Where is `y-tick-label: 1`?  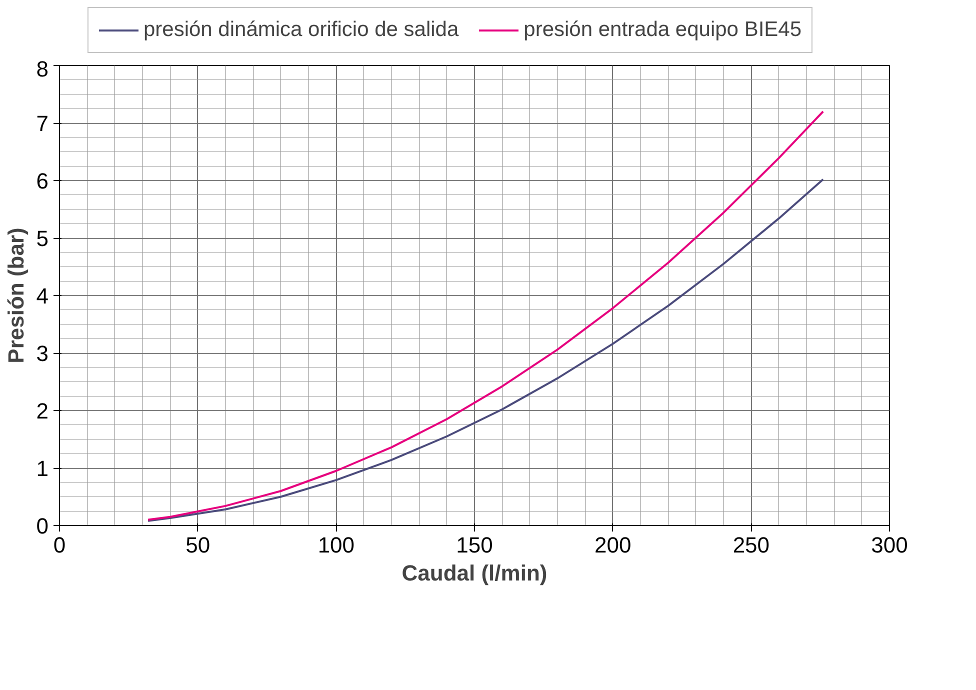
y-tick-label: 1 is located at coordinates (42, 468).